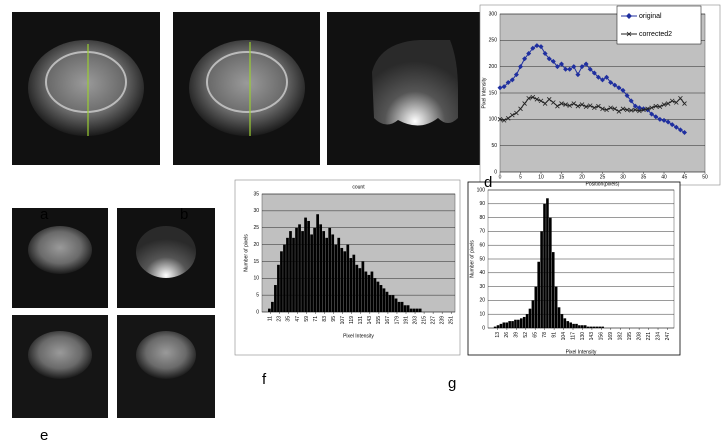 This screenshot has width=726, height=447. Describe the element at coordinates (415, 320) in the screenshot. I see `x-tick-label: 203` at that location.